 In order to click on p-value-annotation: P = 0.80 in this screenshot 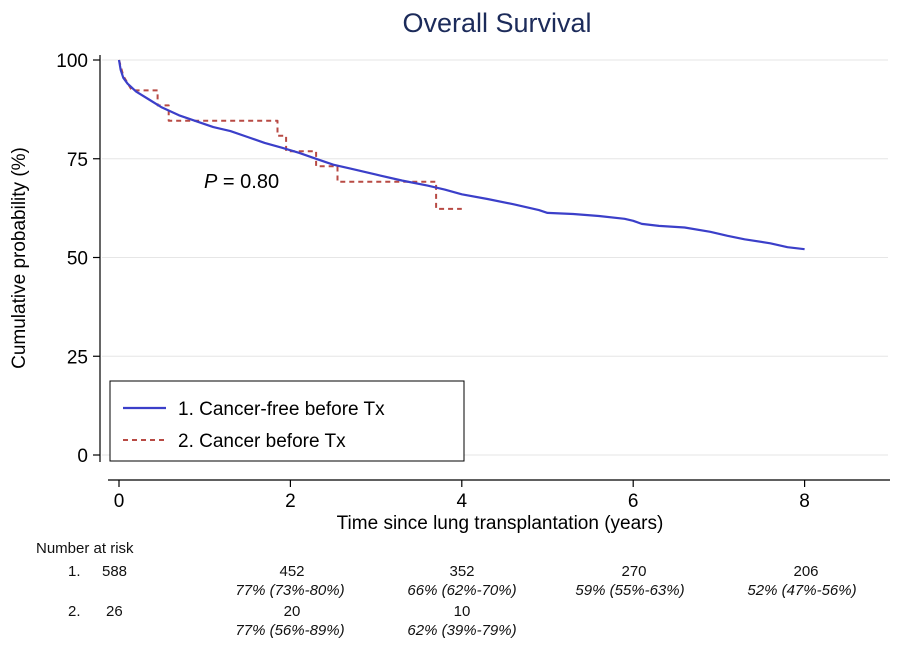, I will do `click(241, 182)`.